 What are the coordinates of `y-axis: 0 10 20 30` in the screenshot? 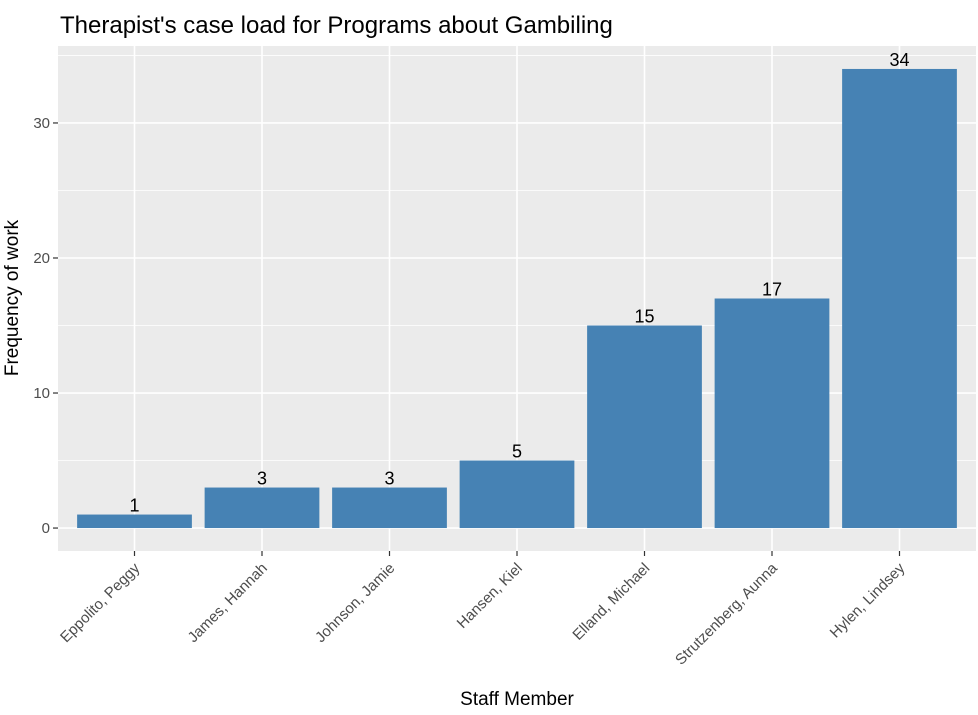 It's located at (45, 326).